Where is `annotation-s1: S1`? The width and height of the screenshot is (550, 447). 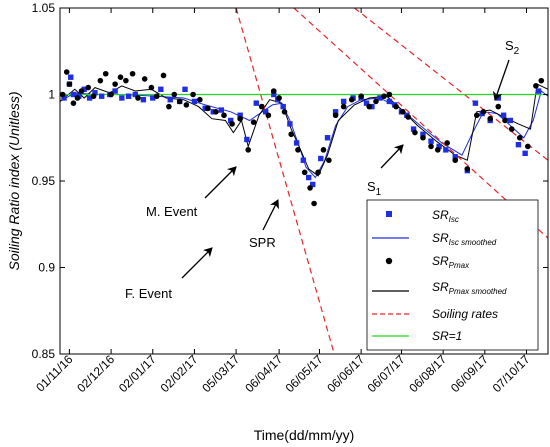
annotation-s1: S1 is located at coordinates (374, 188).